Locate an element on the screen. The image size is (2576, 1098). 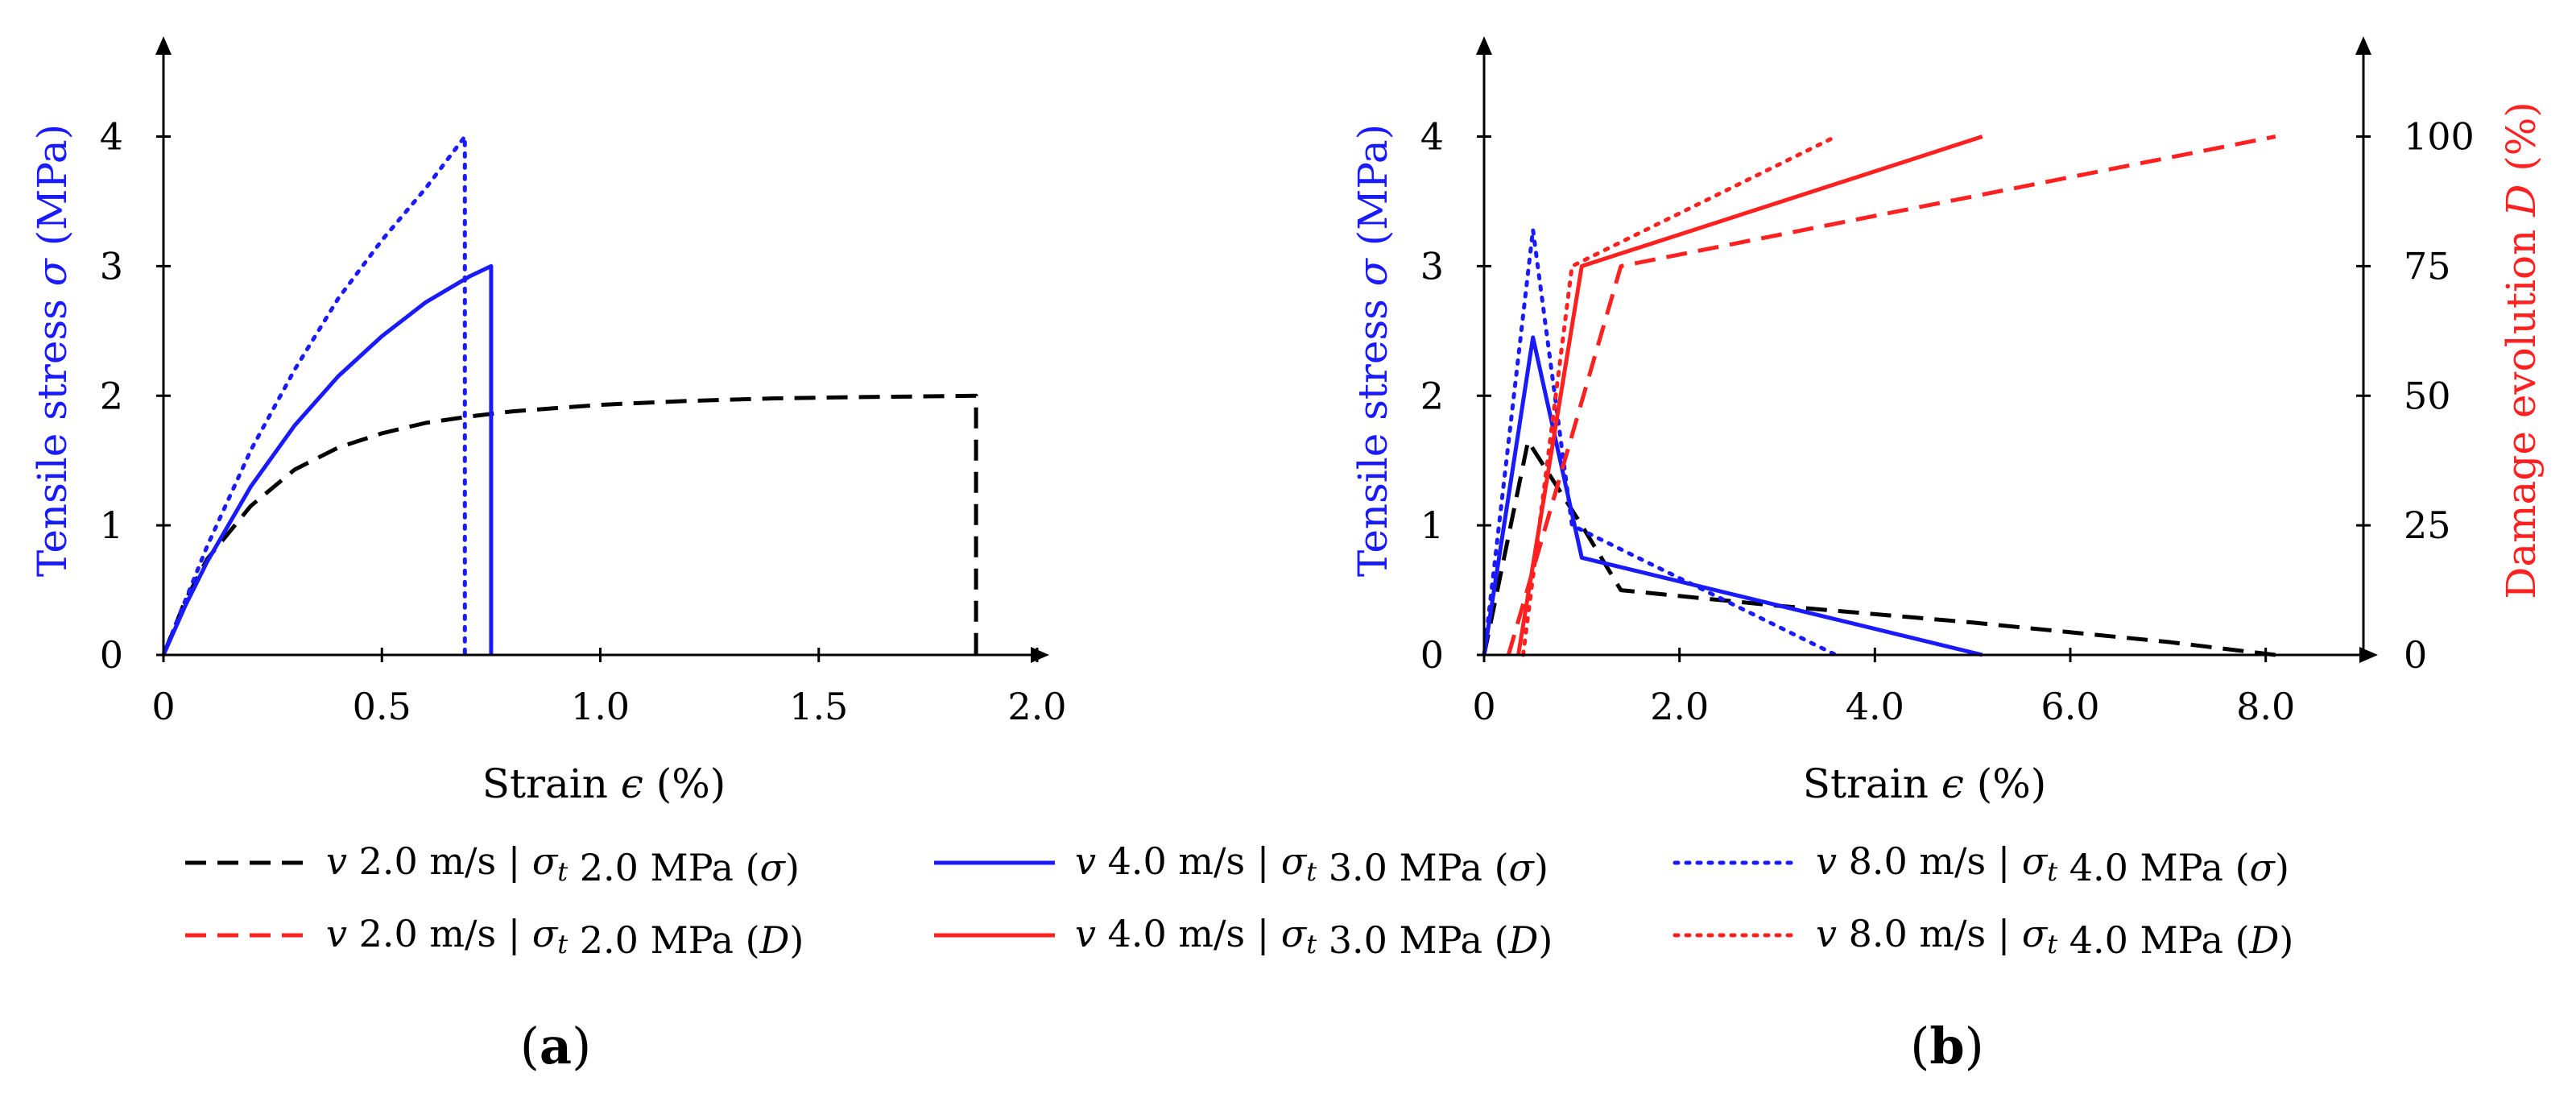
legend-label-2: v 4.0 m/s | σt 3.0 MPa (σ) is located at coordinates (1311, 864).